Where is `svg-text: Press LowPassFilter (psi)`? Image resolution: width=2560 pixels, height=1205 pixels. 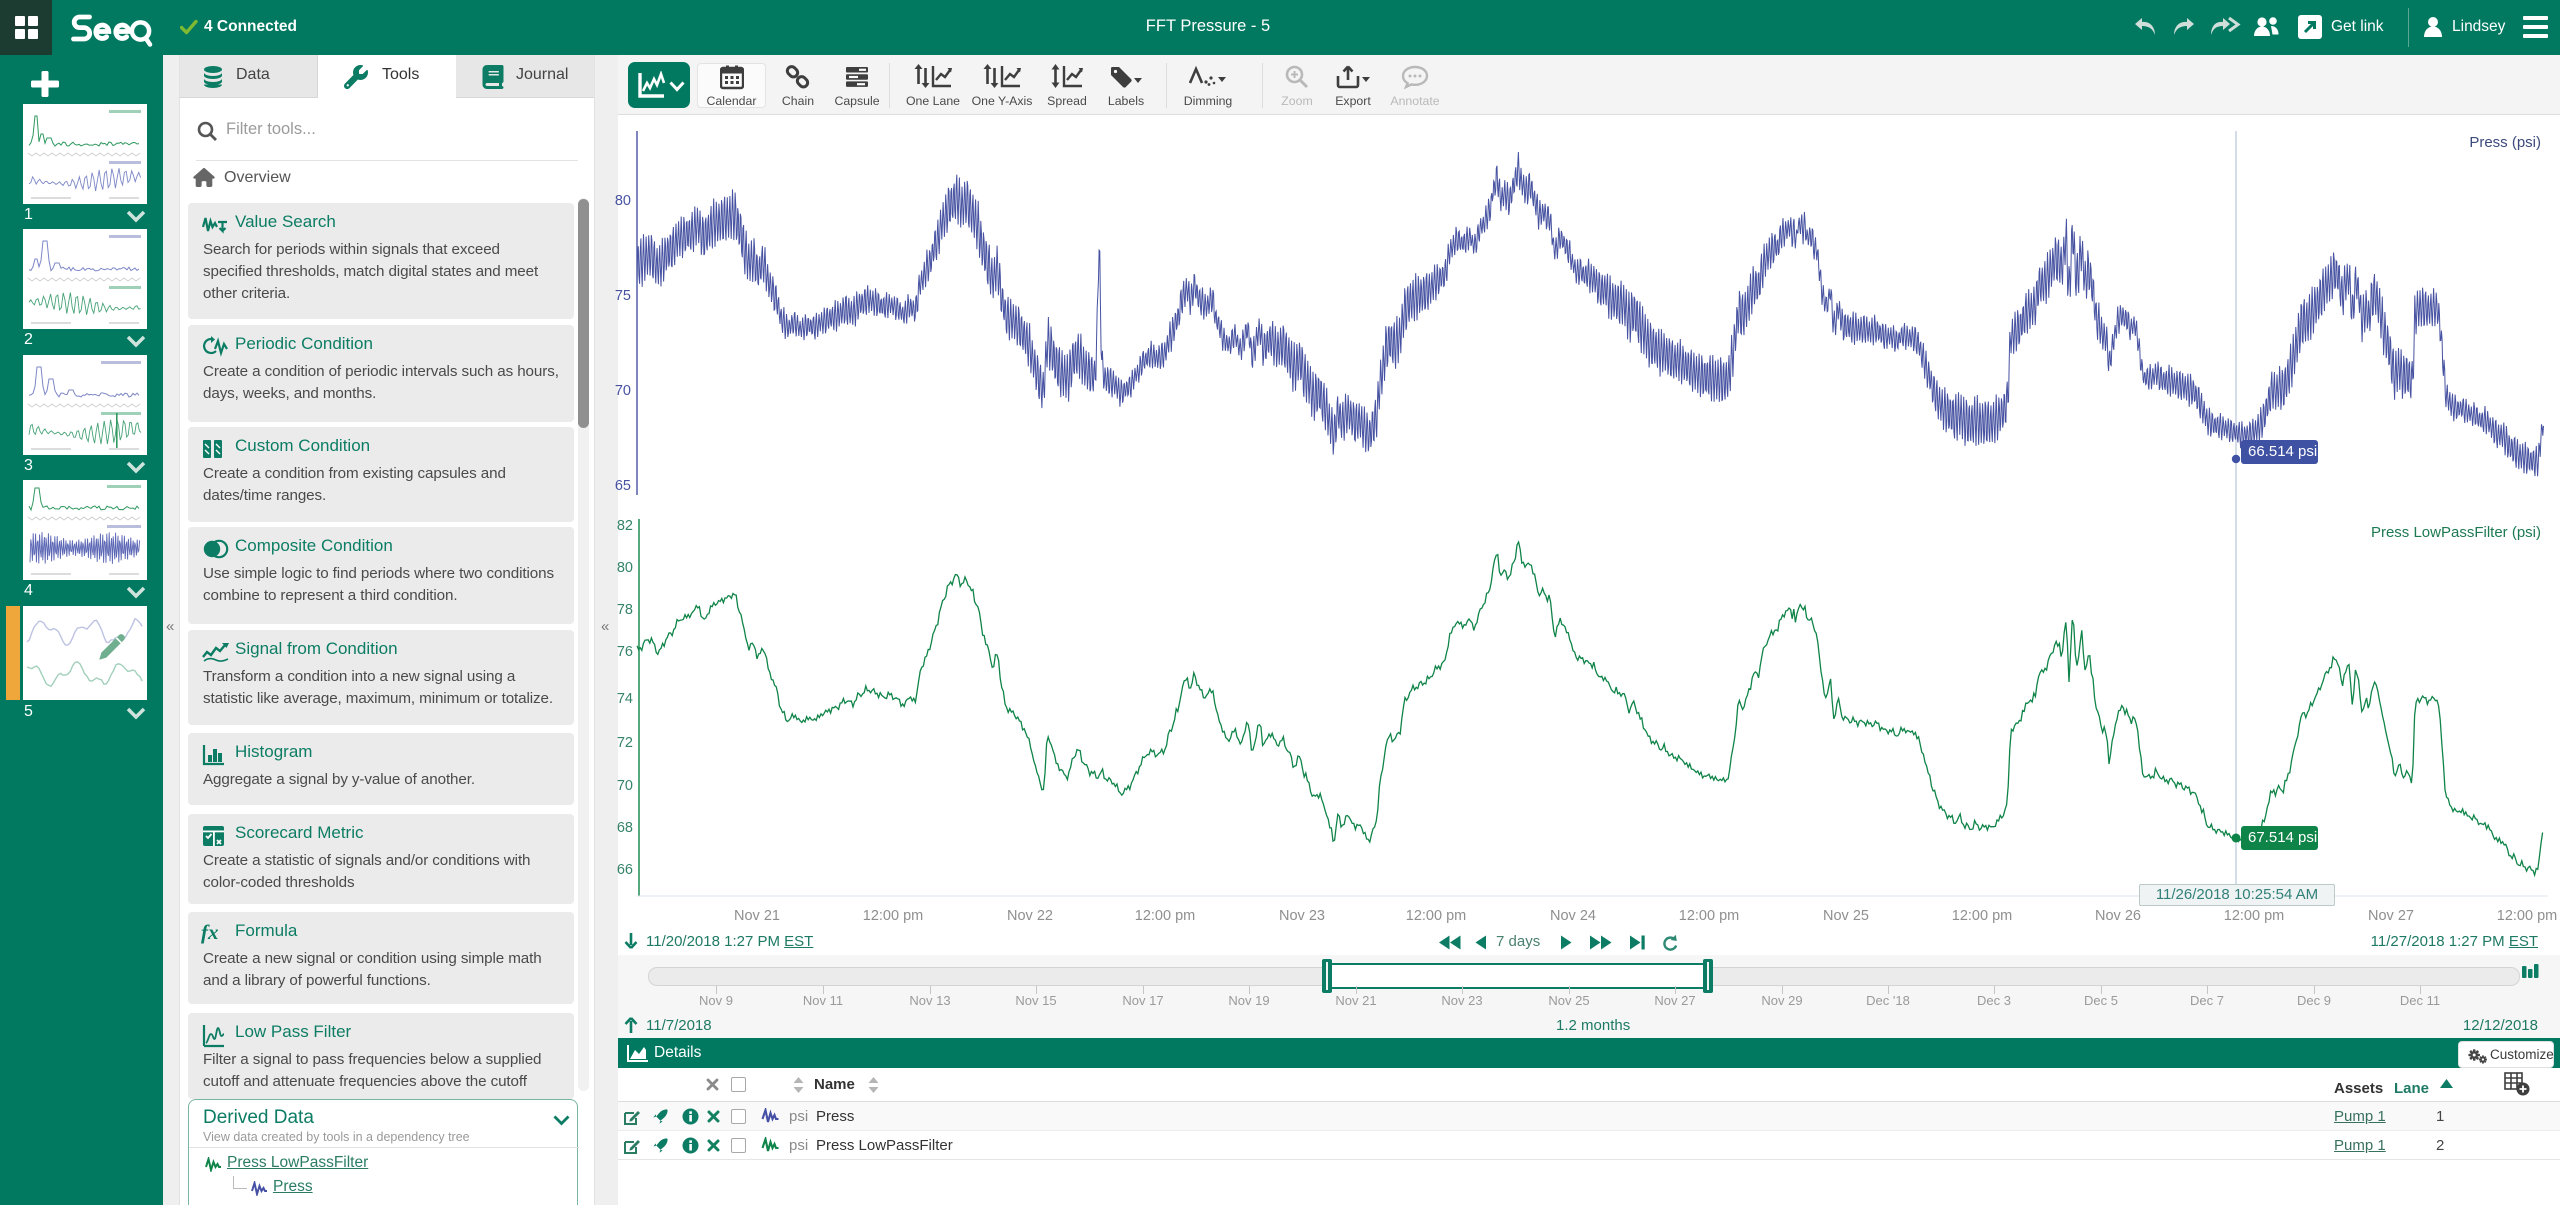
svg-text: Press LowPassFilter (psi) is located at coordinates (2456, 532).